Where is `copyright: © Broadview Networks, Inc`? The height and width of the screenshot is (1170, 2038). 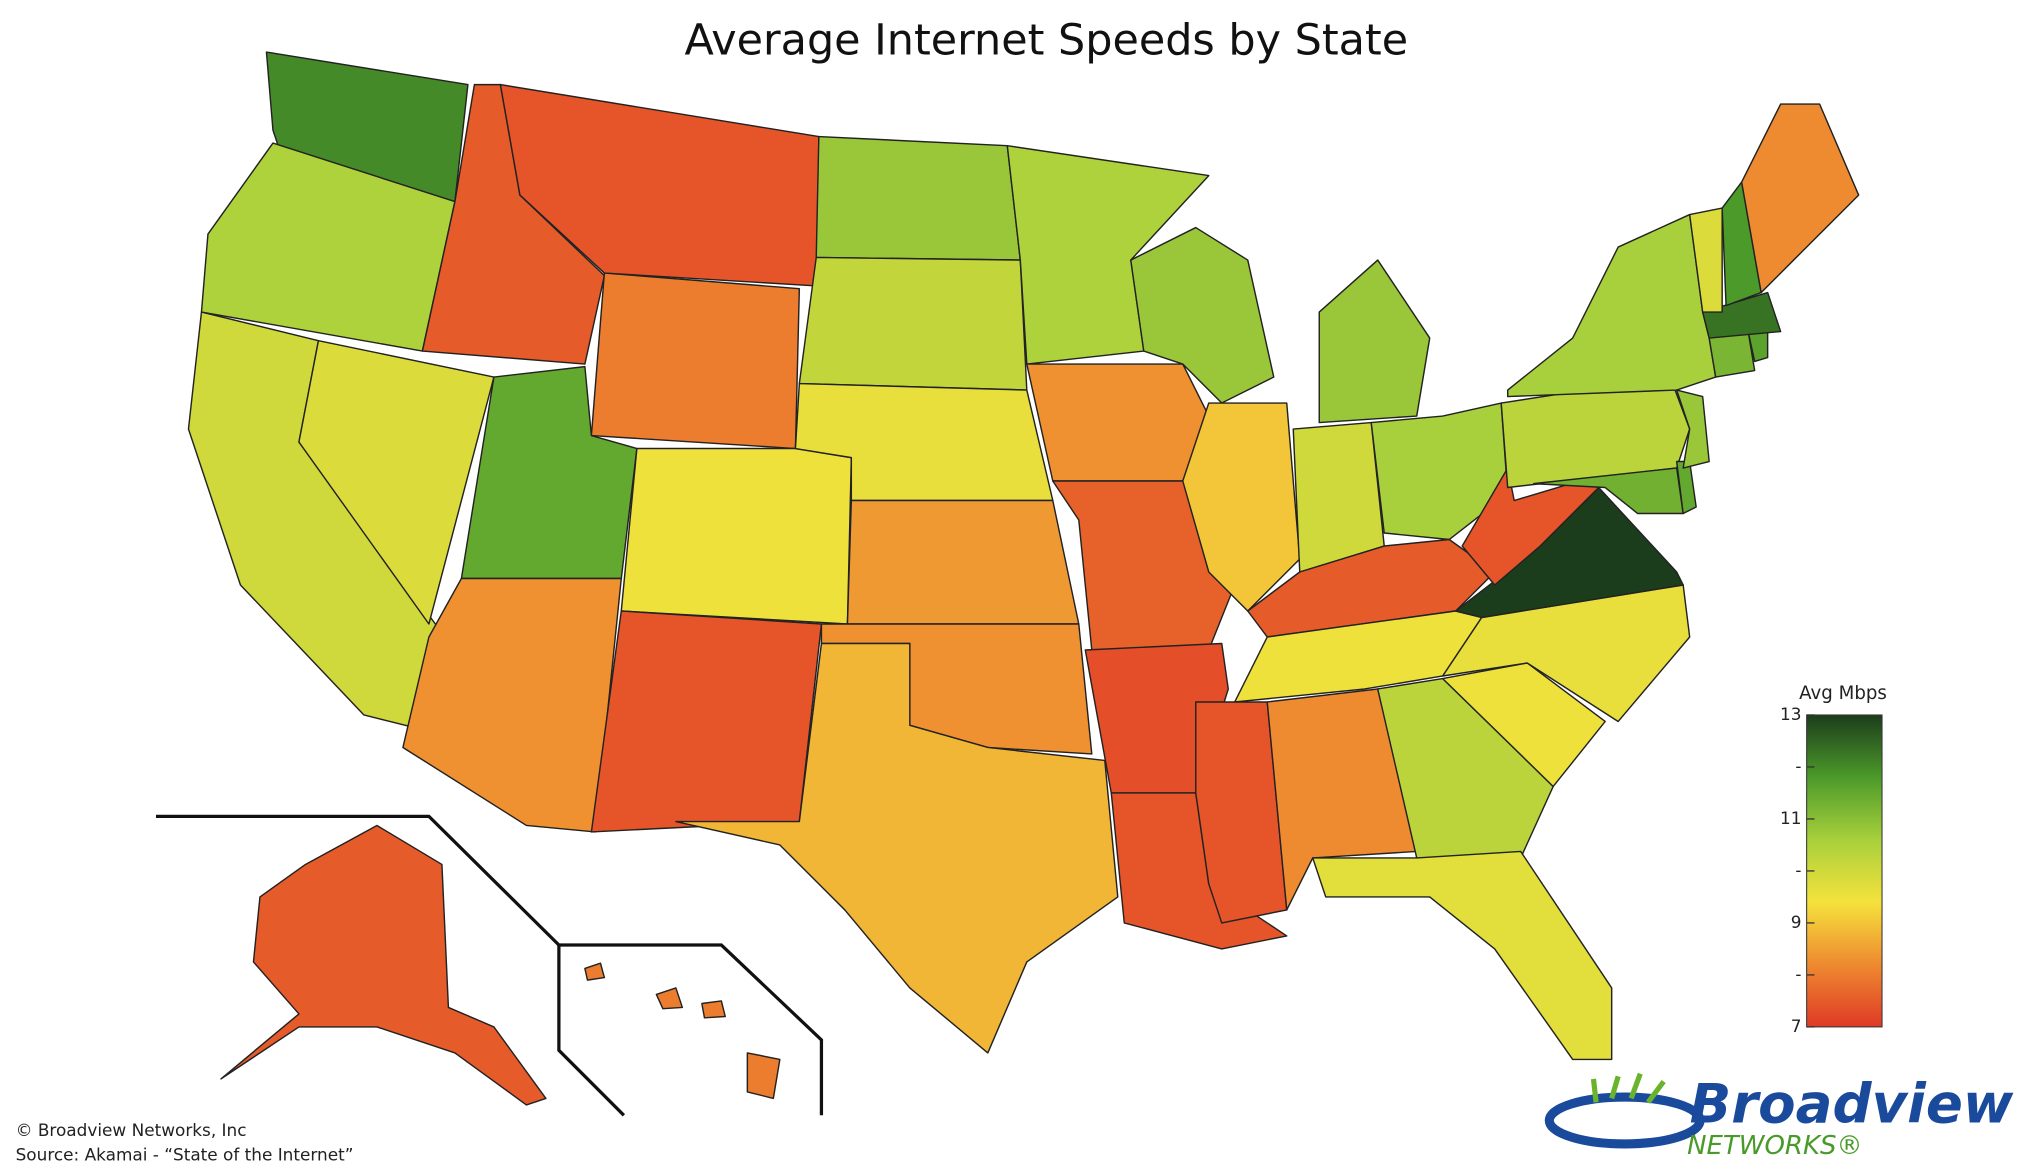 copyright: © Broadview Networks, Inc is located at coordinates (131, 1130).